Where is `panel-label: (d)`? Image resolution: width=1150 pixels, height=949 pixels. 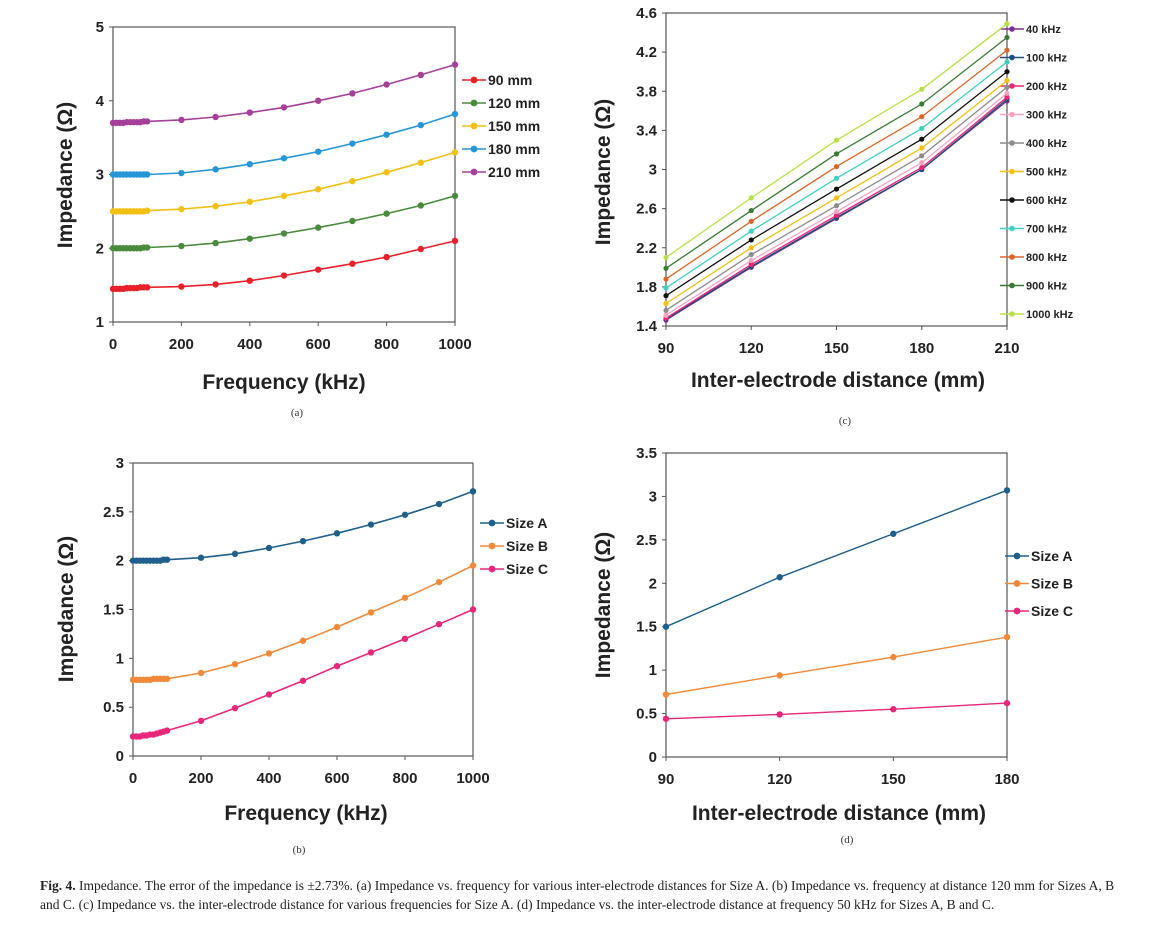 panel-label: (d) is located at coordinates (847, 840).